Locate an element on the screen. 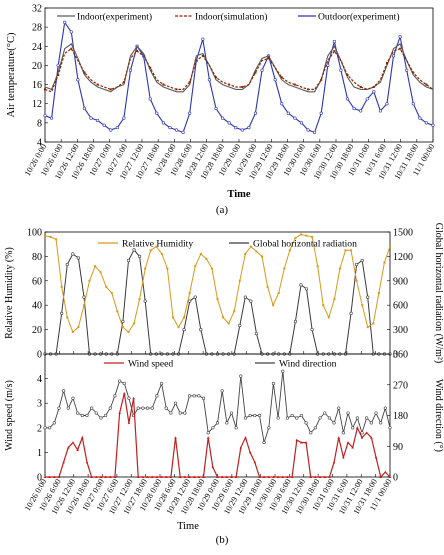 This screenshot has height=555, width=444. y-tick-label-left: 0 is located at coordinates (39, 478).